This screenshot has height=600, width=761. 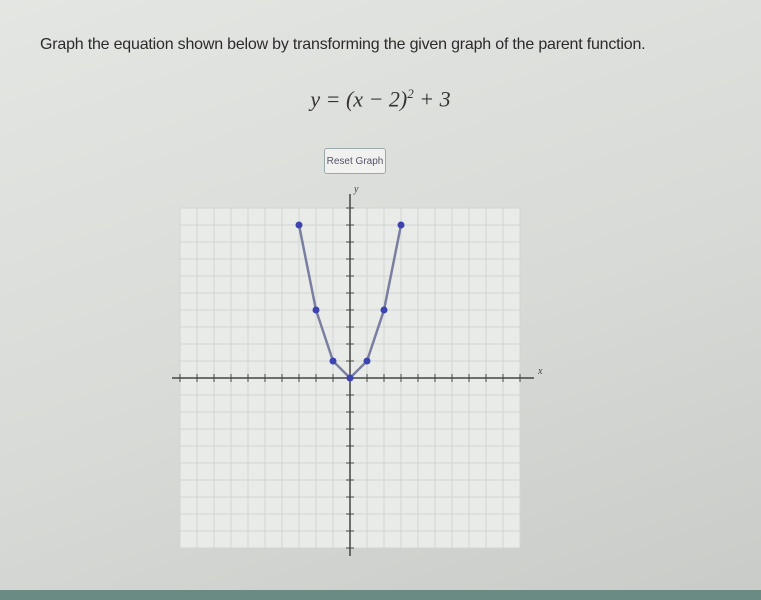 What do you see at coordinates (432, 99) in the screenshot?
I see `equation-tail: + 3` at bounding box center [432, 99].